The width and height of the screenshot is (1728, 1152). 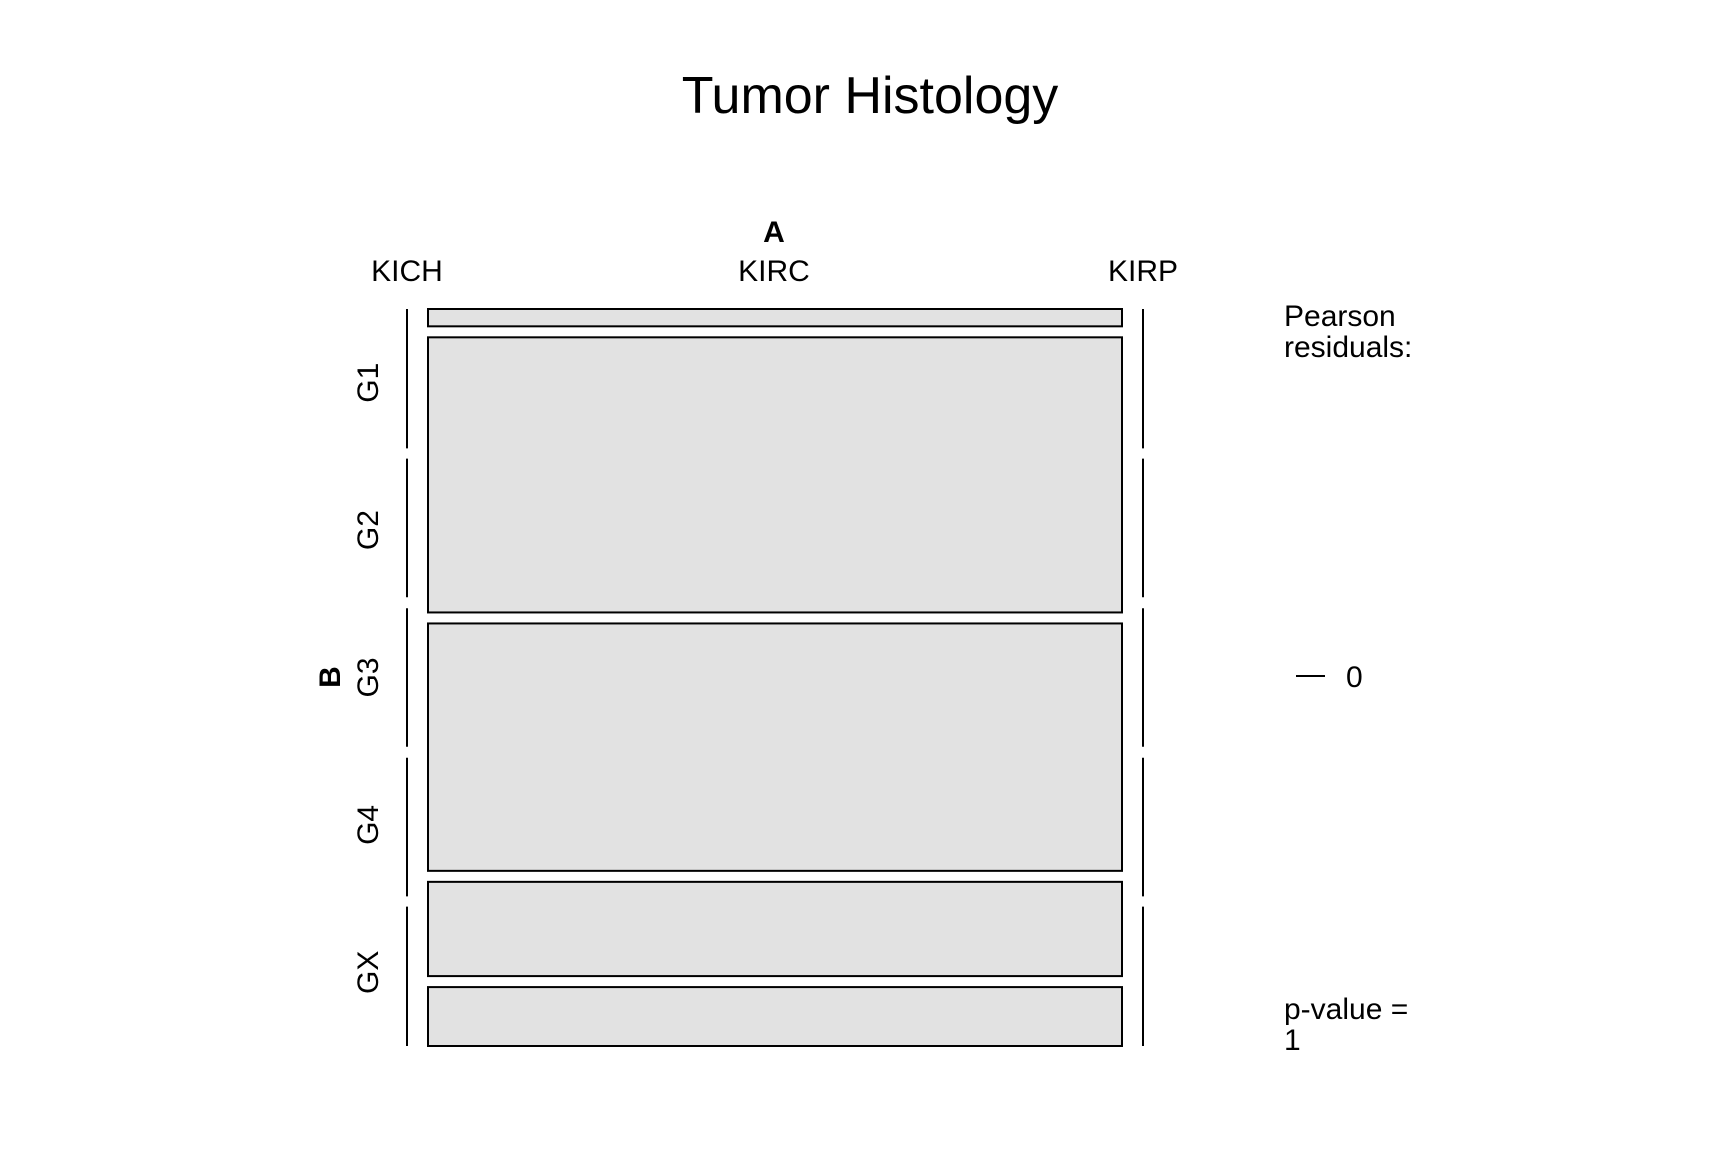 I want to click on y-tick-g4: G4, so click(x=368, y=825).